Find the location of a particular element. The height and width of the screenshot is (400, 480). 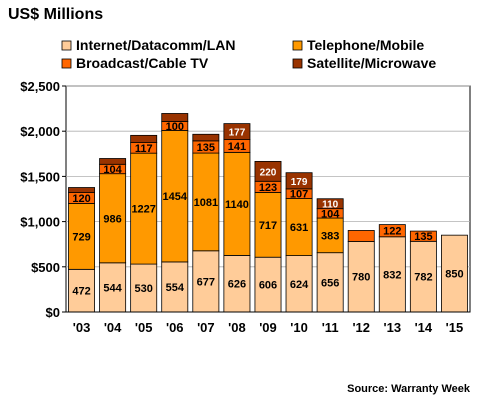

source-note: Source: Warranty Week is located at coordinates (409, 389).